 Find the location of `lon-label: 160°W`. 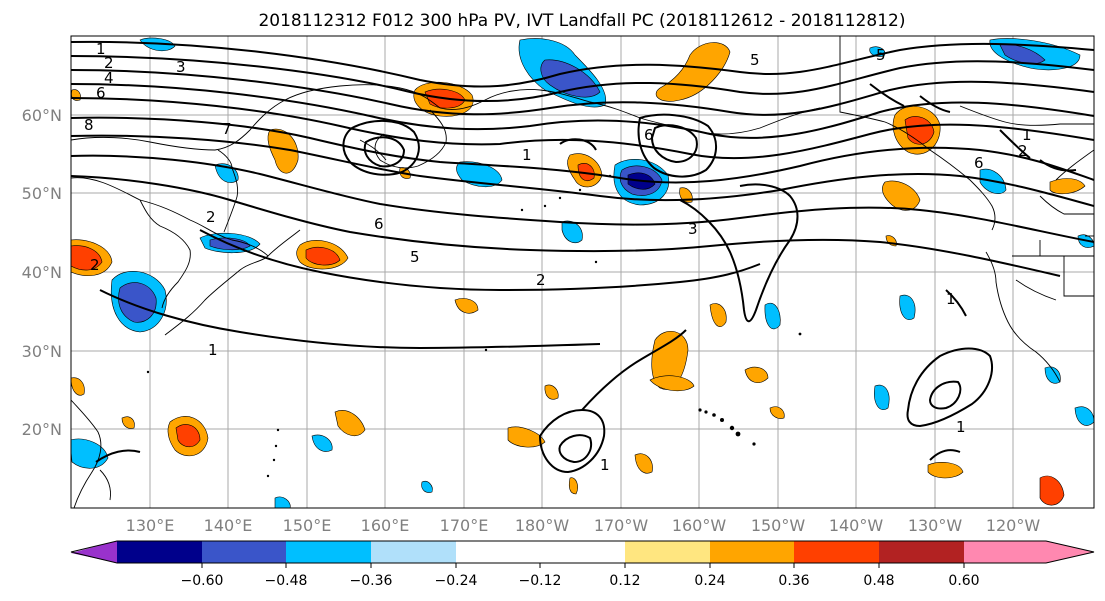

lon-label: 160°W is located at coordinates (699, 525).